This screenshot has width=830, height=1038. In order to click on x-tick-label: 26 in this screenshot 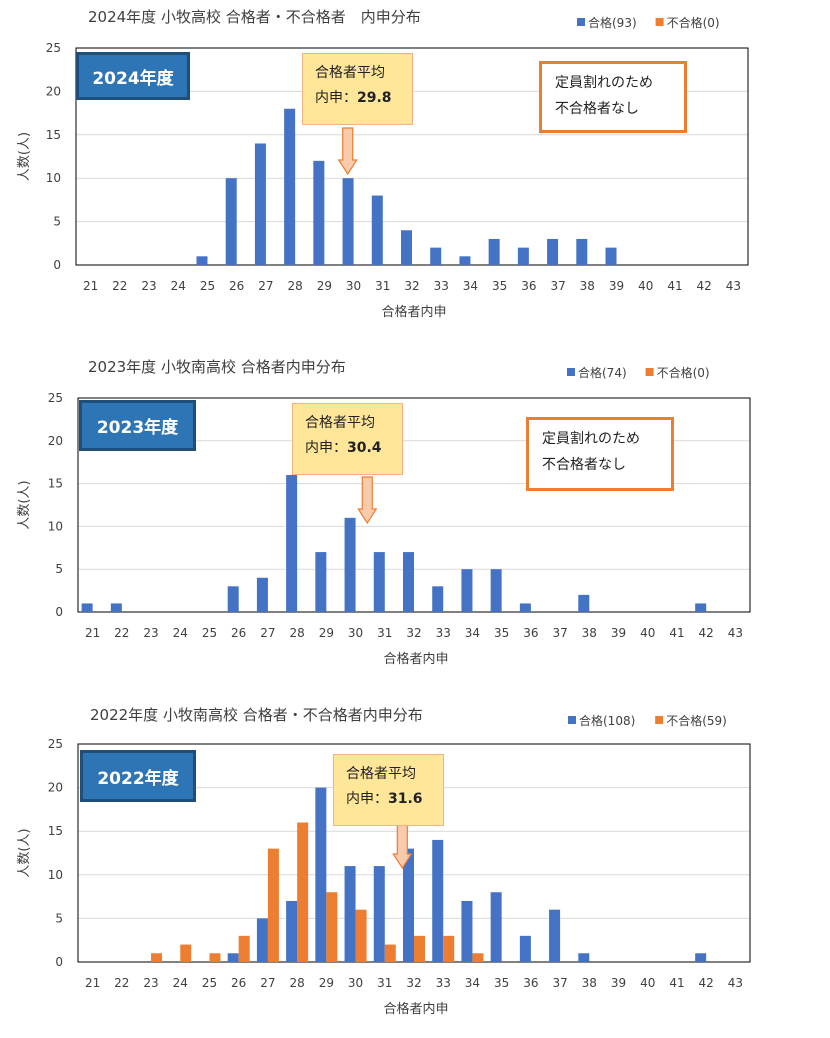, I will do `click(238, 983)`.